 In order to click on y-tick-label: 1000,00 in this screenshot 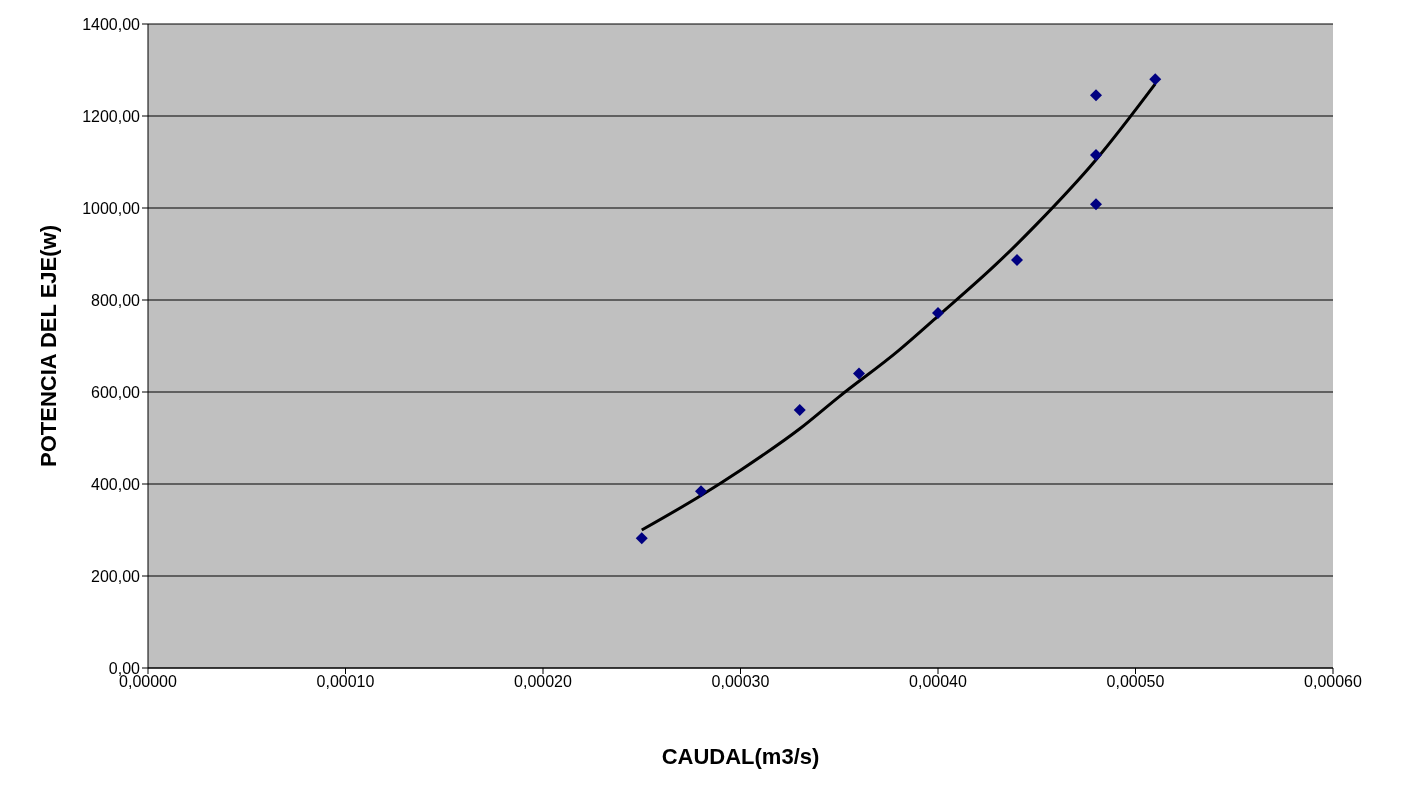, I will do `click(111, 208)`.